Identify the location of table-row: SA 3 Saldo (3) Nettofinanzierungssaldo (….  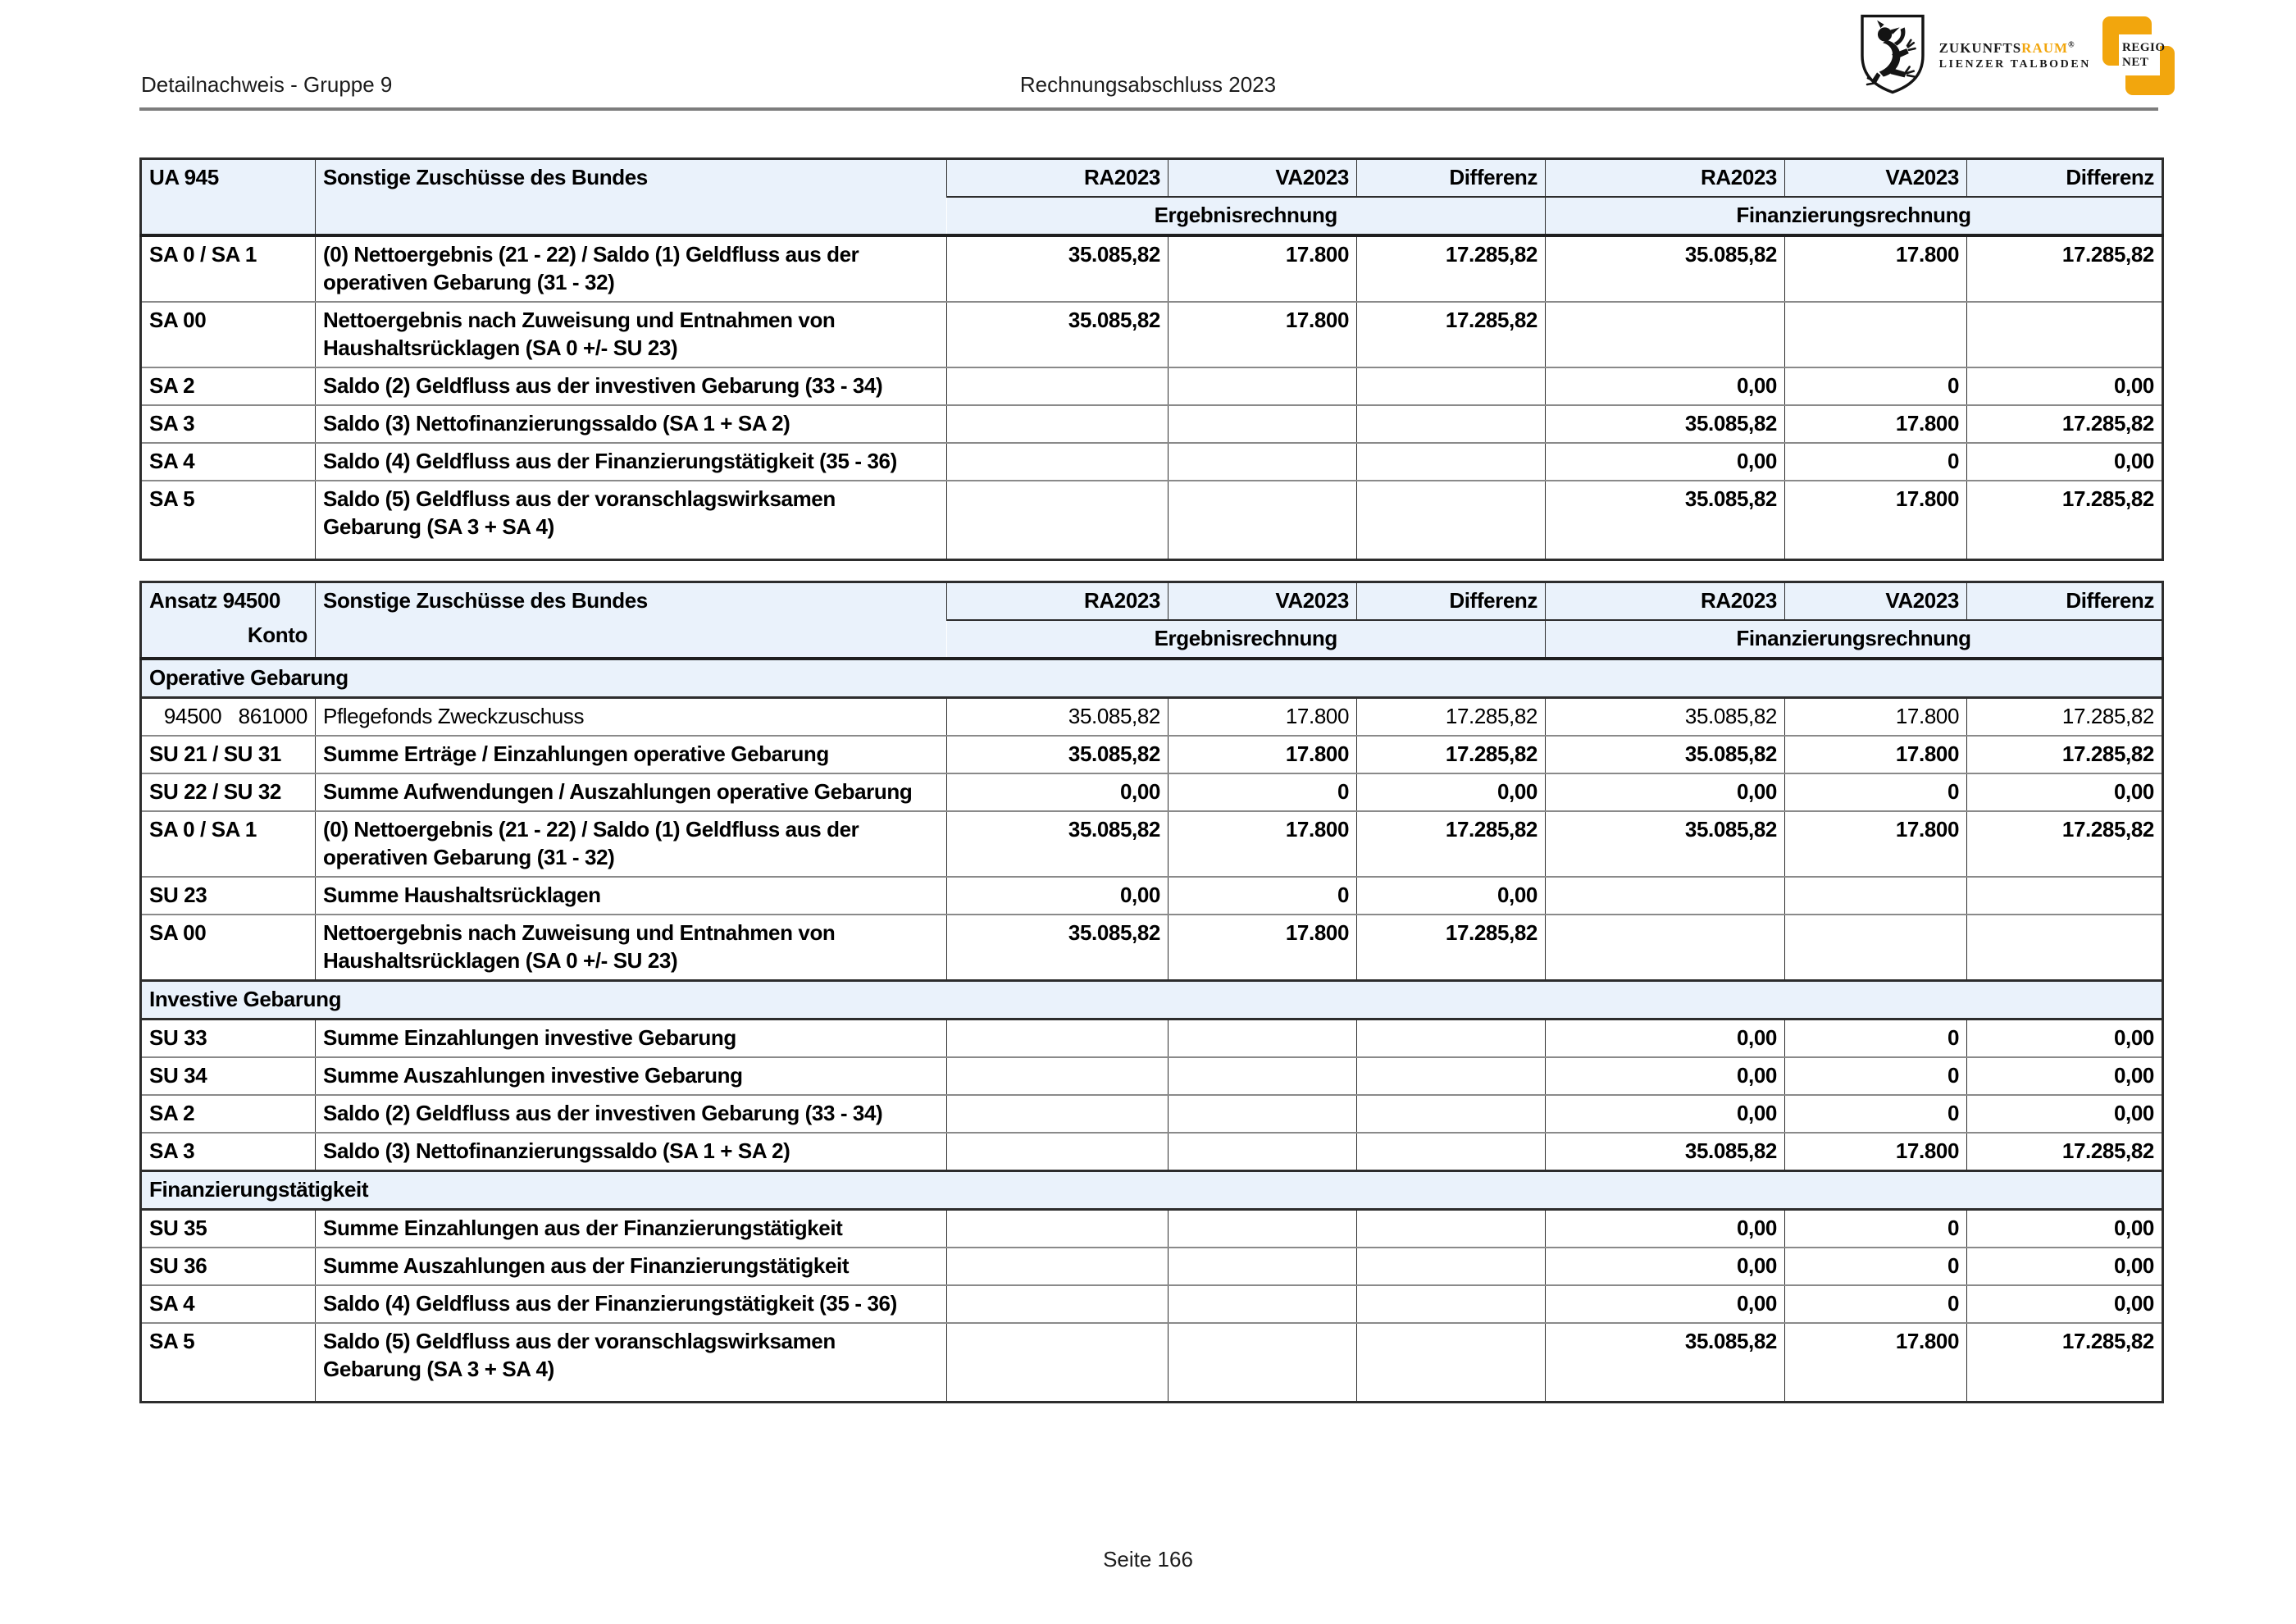
(1151, 423).